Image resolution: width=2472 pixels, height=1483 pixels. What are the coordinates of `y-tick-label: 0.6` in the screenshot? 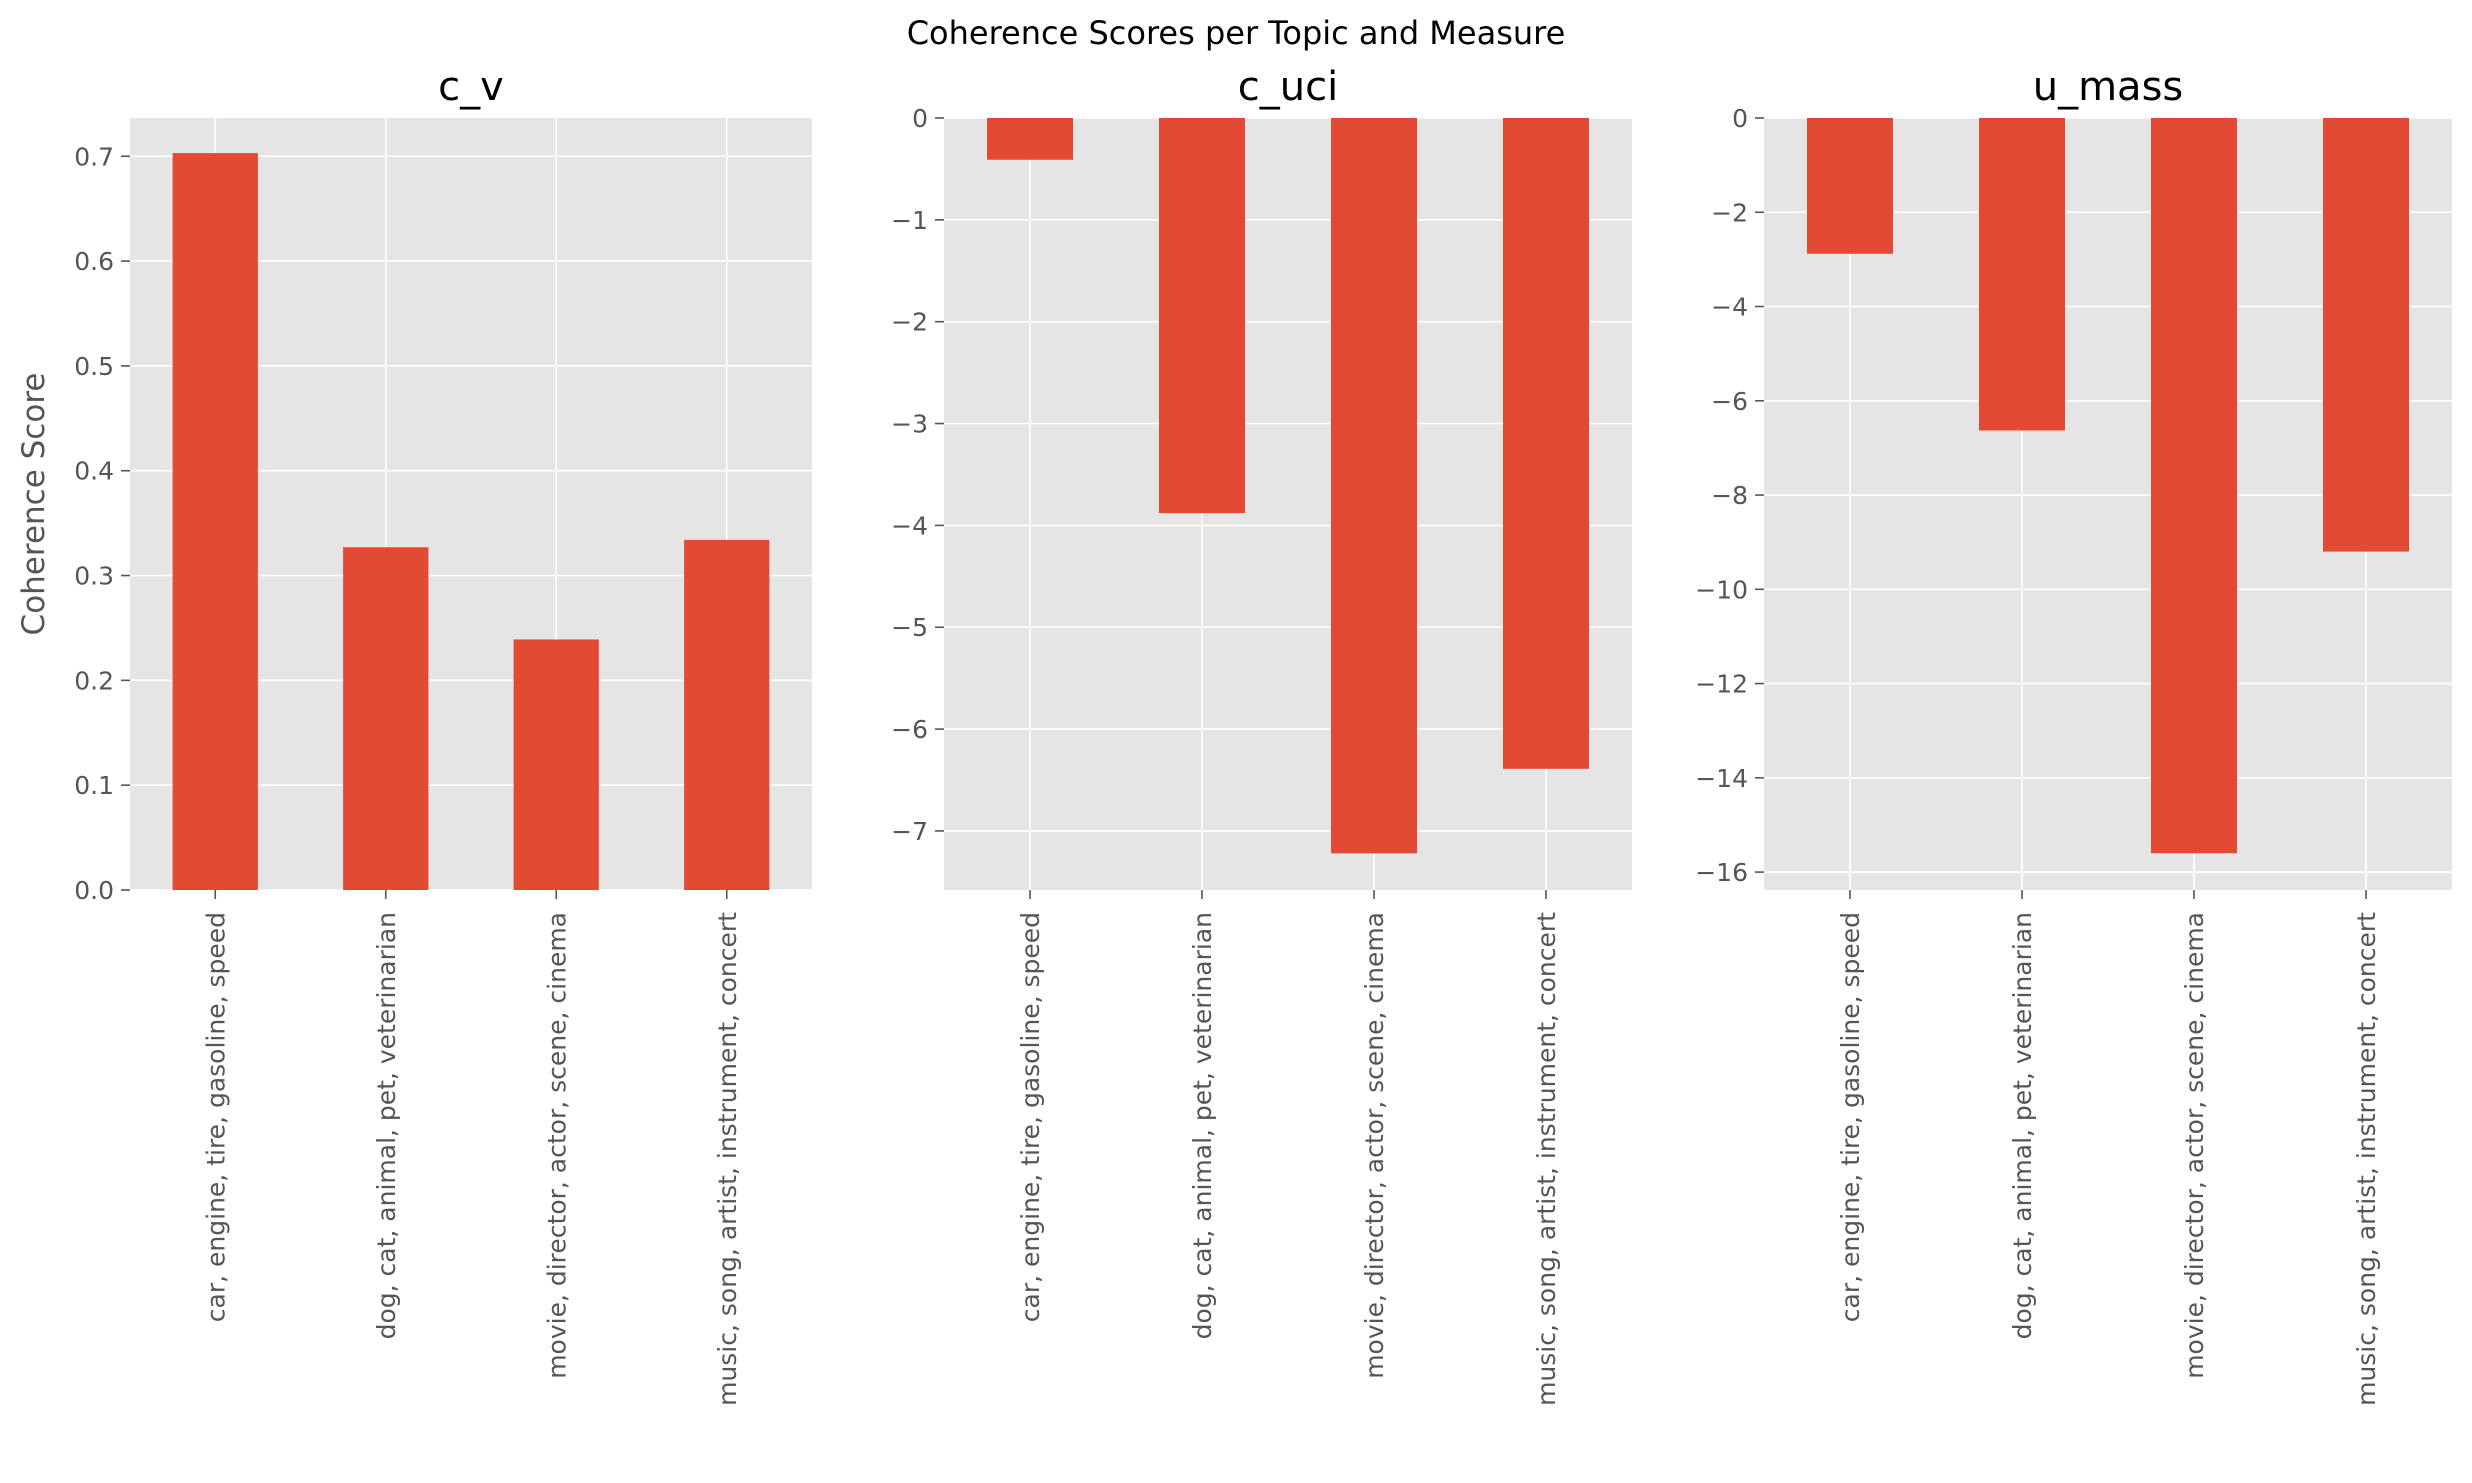 It's located at (94, 261).